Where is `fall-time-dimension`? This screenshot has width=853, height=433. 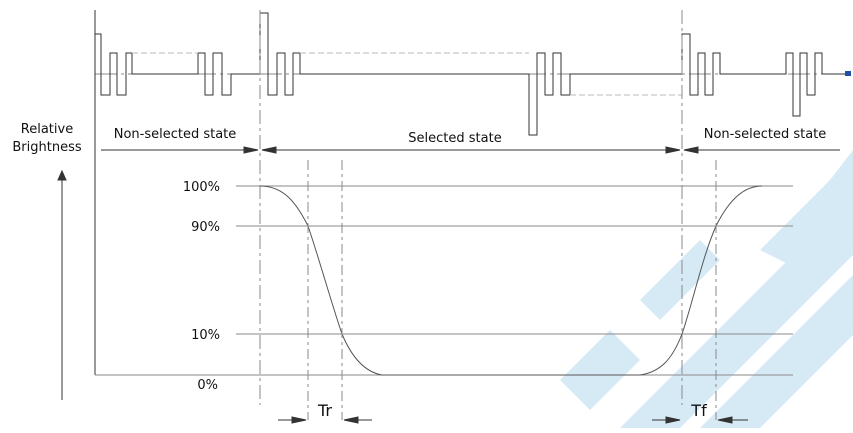
fall-time-dimension is located at coordinates (700, 420).